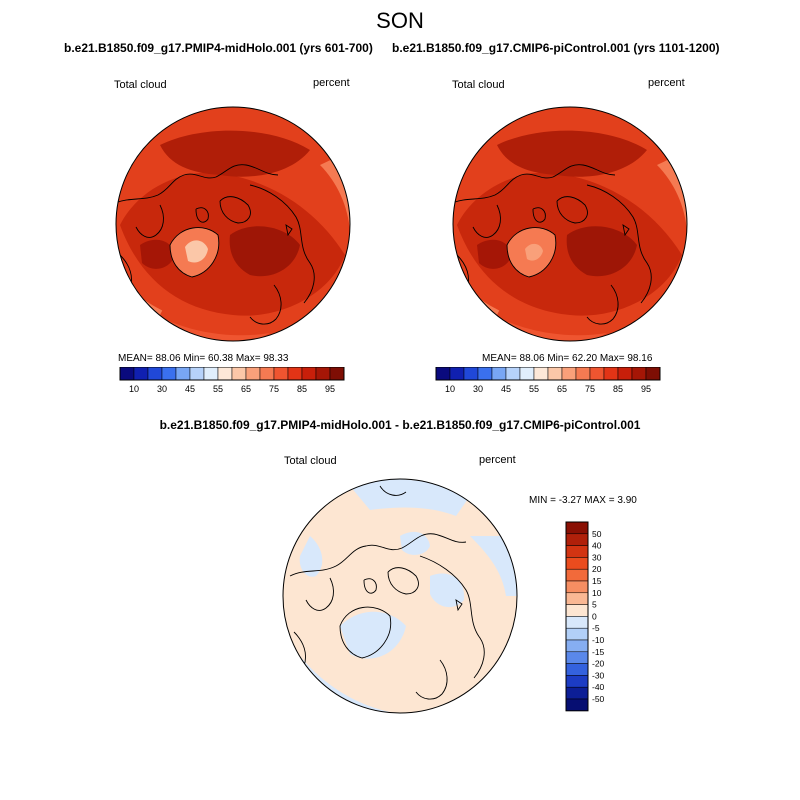 The height and width of the screenshot is (800, 800). What do you see at coordinates (534, 389) in the screenshot?
I see `panel-2-colorbar-tick-label: 55` at bounding box center [534, 389].